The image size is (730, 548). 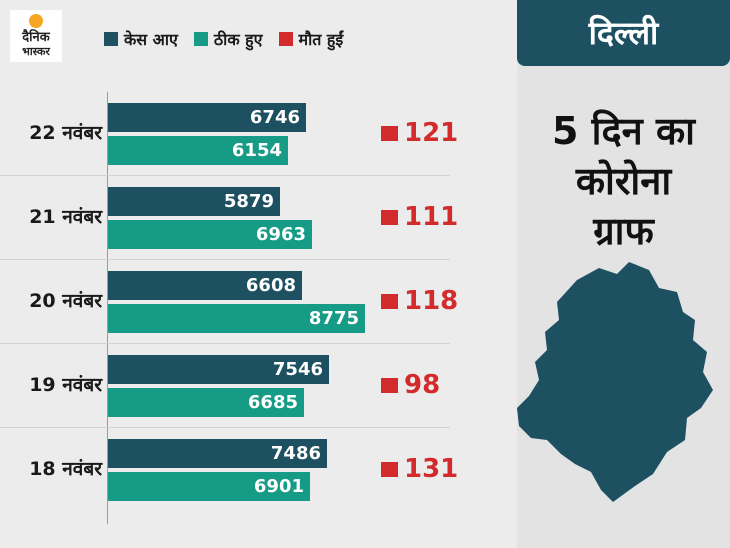 What do you see at coordinates (333, 318) in the screenshot?
I see `recovered-value-label: 8775` at bounding box center [333, 318].